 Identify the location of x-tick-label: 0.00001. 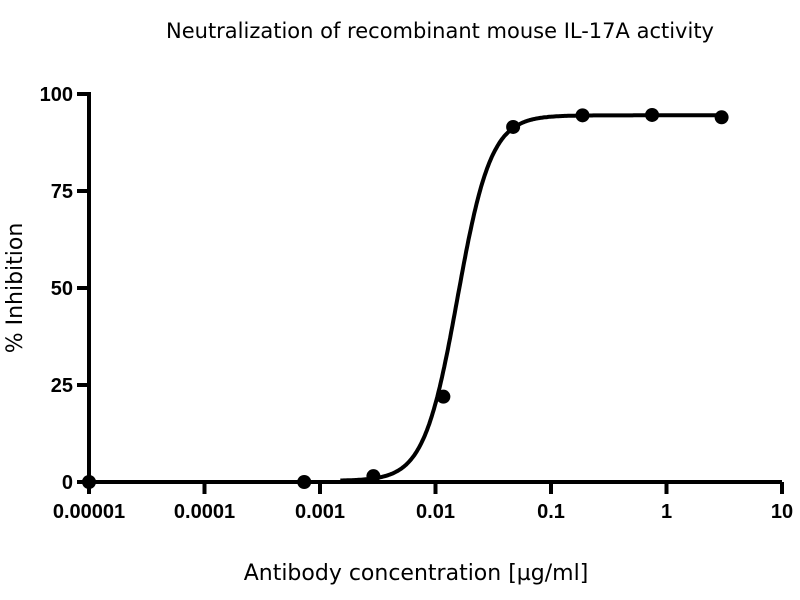
(89, 512).